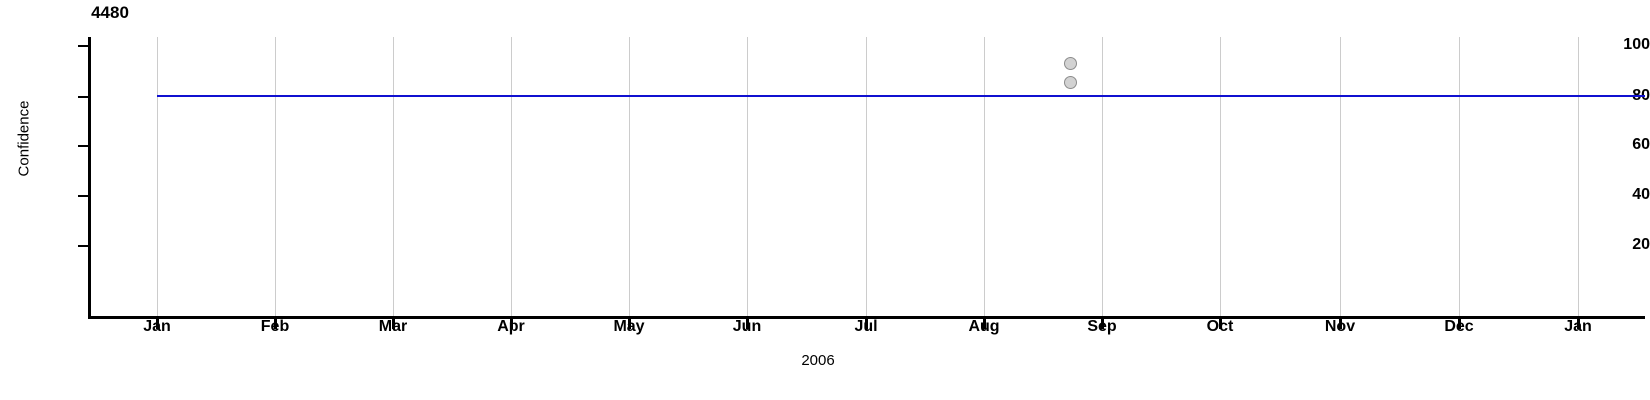 Image resolution: width=1650 pixels, height=400 pixels. What do you see at coordinates (110, 12) in the screenshot?
I see `chart-title: 4480` at bounding box center [110, 12].